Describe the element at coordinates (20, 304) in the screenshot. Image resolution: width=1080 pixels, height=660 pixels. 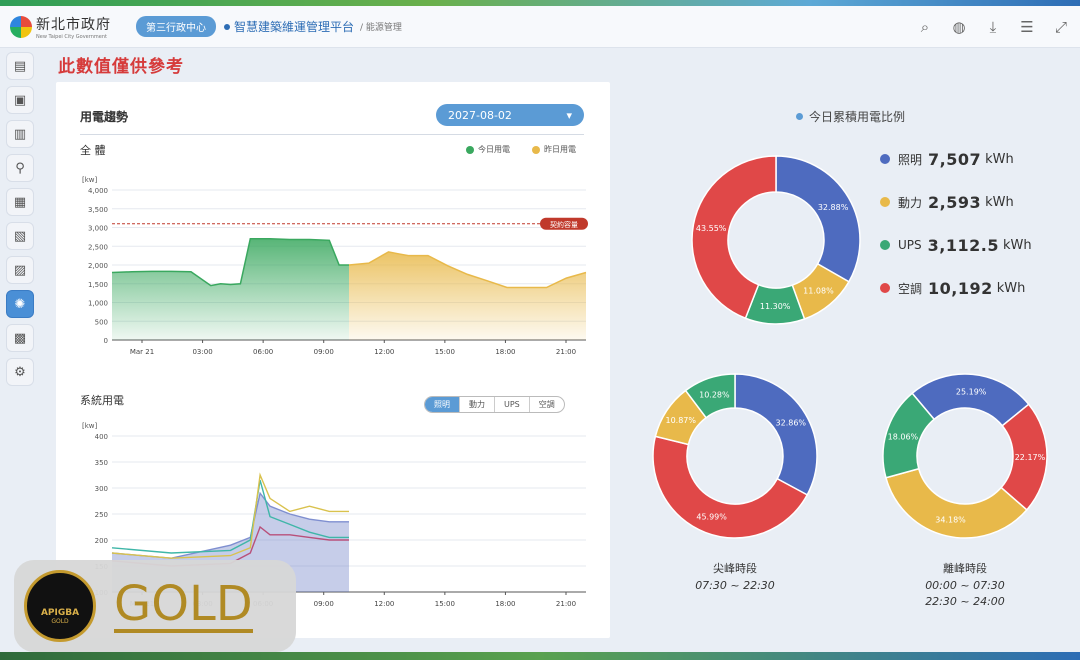
I see `sidebar-energy-icon: ✺` at that location.